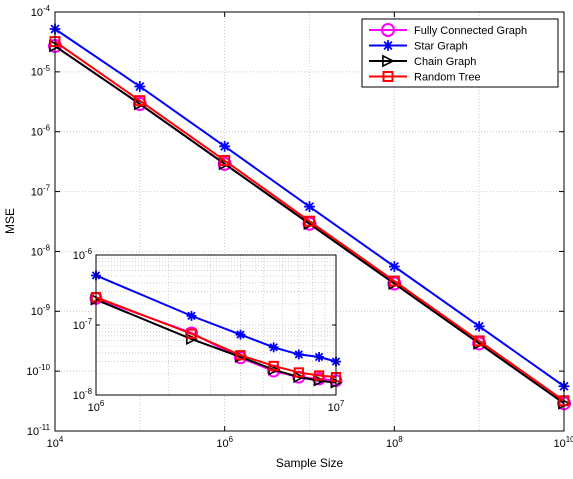  Describe the element at coordinates (441, 47) in the screenshot. I see `legend-label: Star Graph` at that location.